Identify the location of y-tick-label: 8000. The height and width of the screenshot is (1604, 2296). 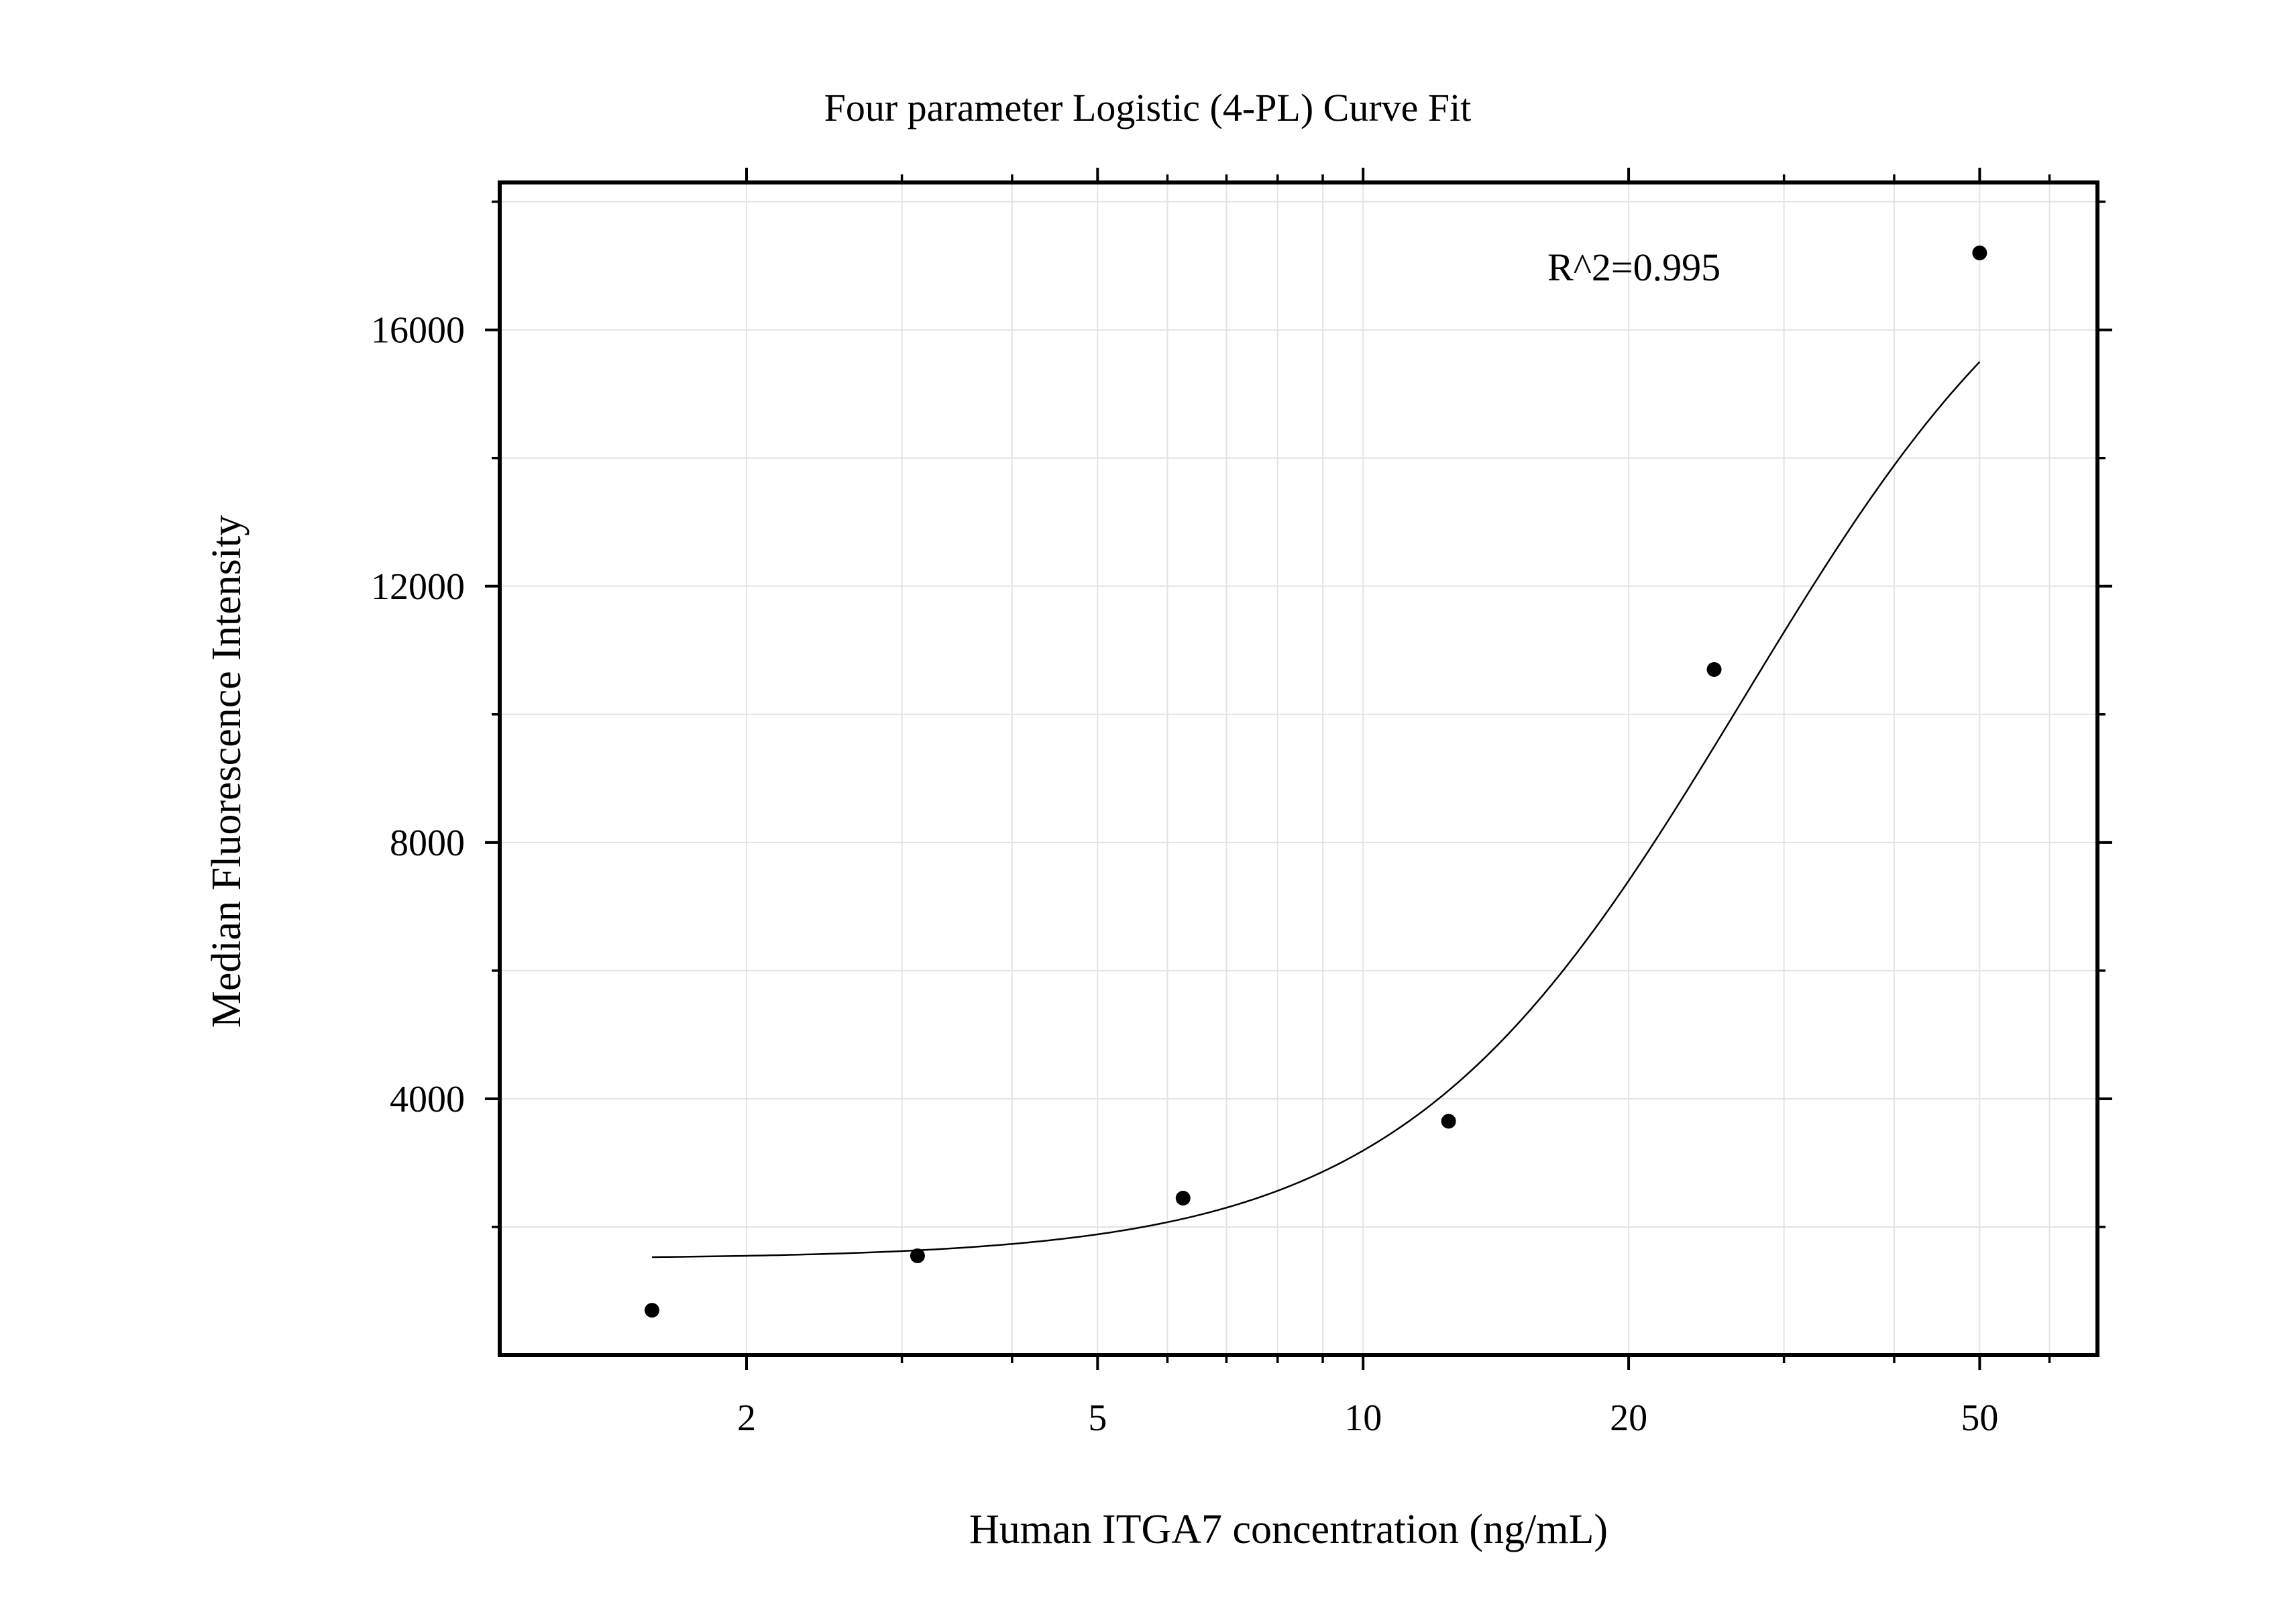
(428, 843).